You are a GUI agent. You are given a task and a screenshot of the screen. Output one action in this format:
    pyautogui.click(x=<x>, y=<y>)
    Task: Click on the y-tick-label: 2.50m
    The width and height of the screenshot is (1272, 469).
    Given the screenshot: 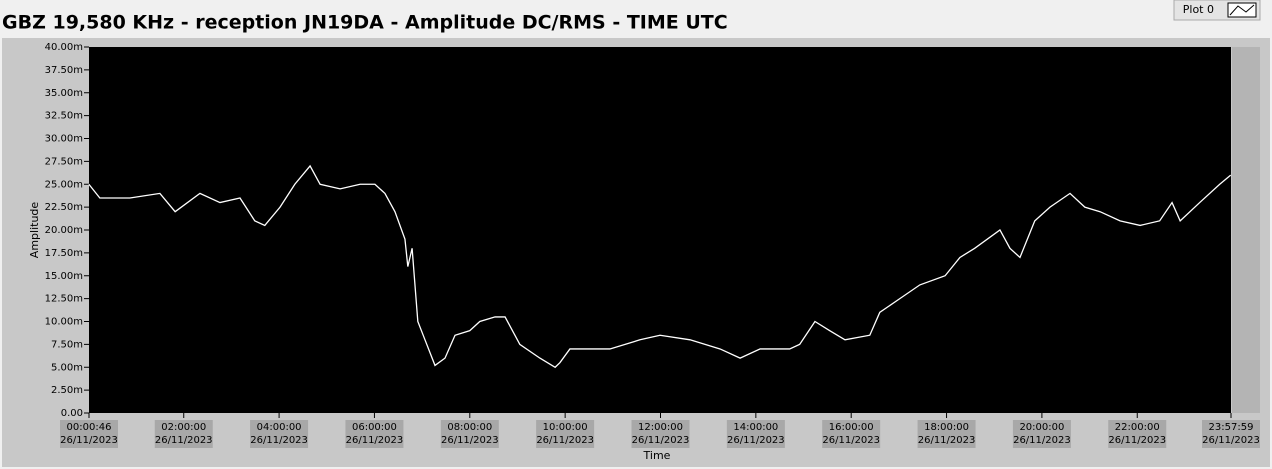 What is the action you would take?
    pyautogui.click(x=67, y=390)
    